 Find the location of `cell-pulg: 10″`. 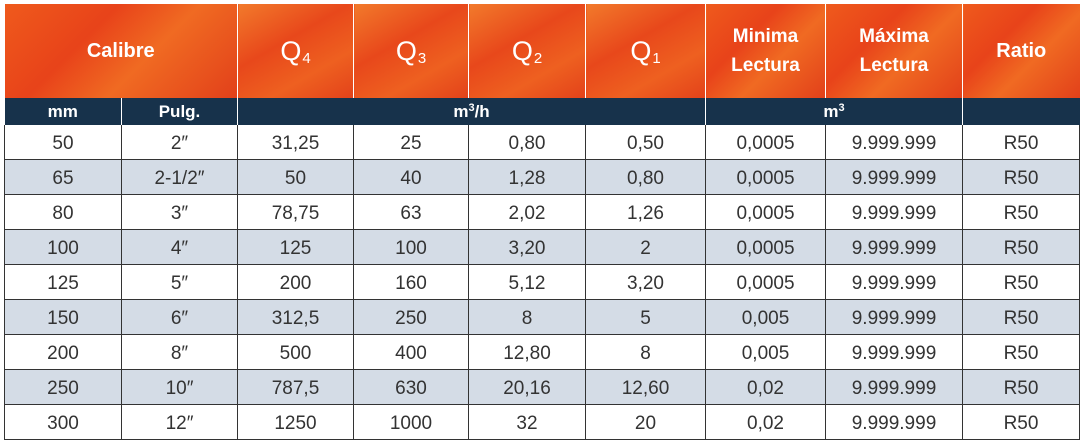

cell-pulg: 10″ is located at coordinates (179, 387).